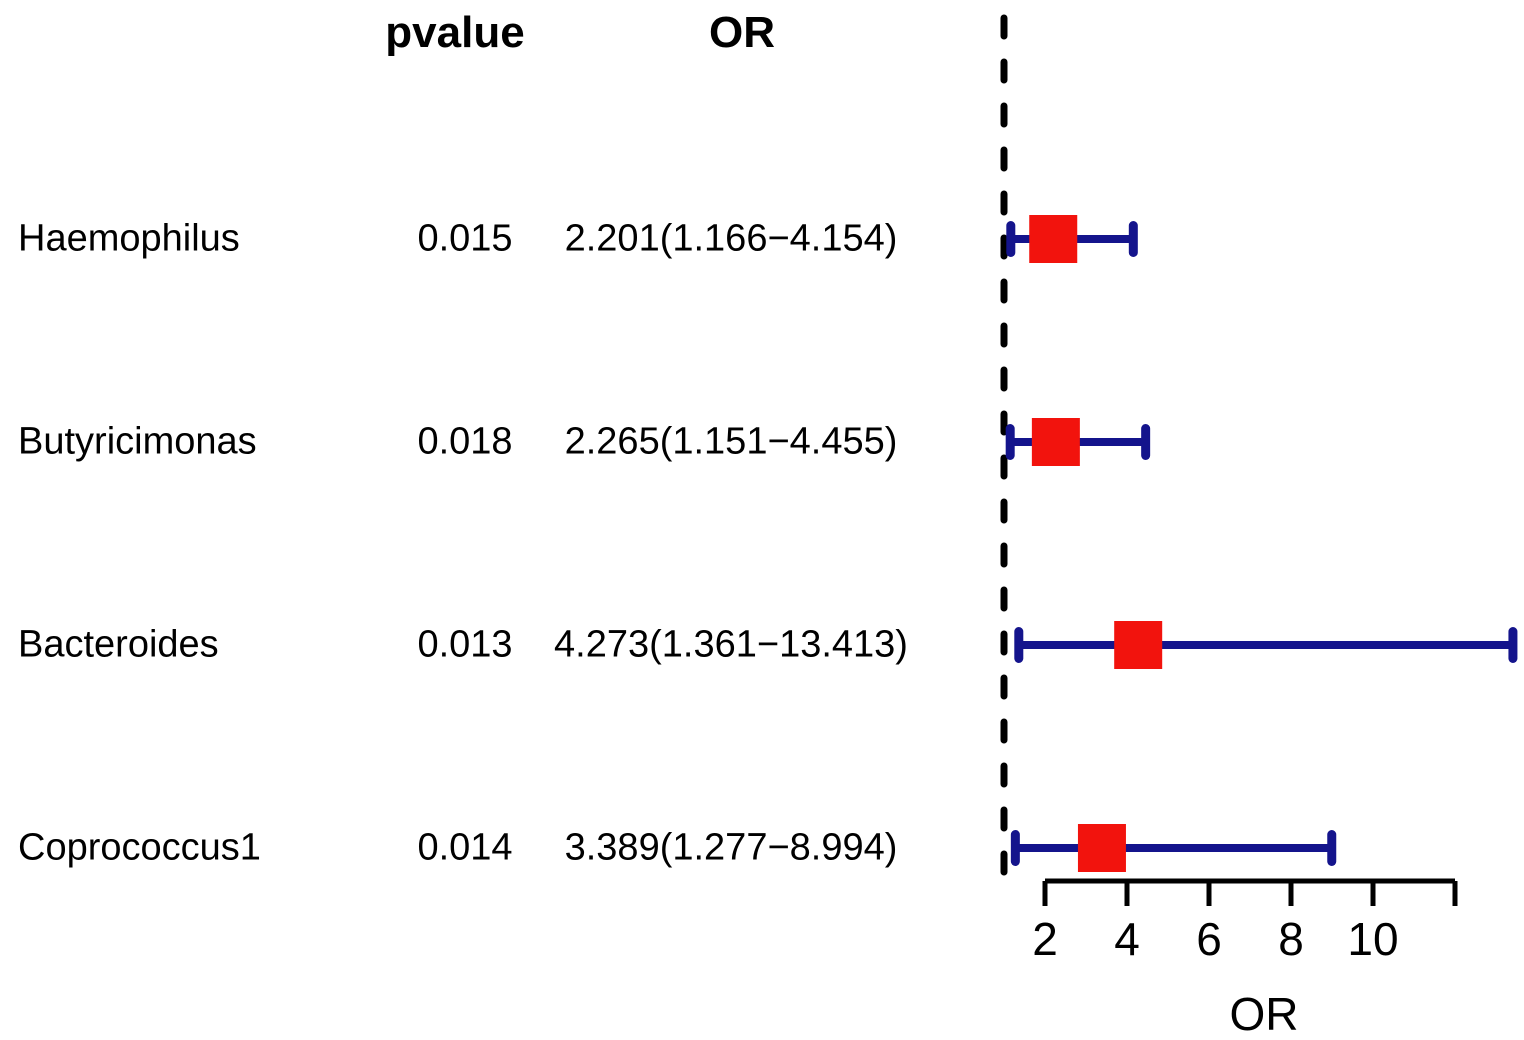 Image resolution: width=1524 pixels, height=1040 pixels. I want to click on column-header-pvalue: pvalue, so click(455, 32).